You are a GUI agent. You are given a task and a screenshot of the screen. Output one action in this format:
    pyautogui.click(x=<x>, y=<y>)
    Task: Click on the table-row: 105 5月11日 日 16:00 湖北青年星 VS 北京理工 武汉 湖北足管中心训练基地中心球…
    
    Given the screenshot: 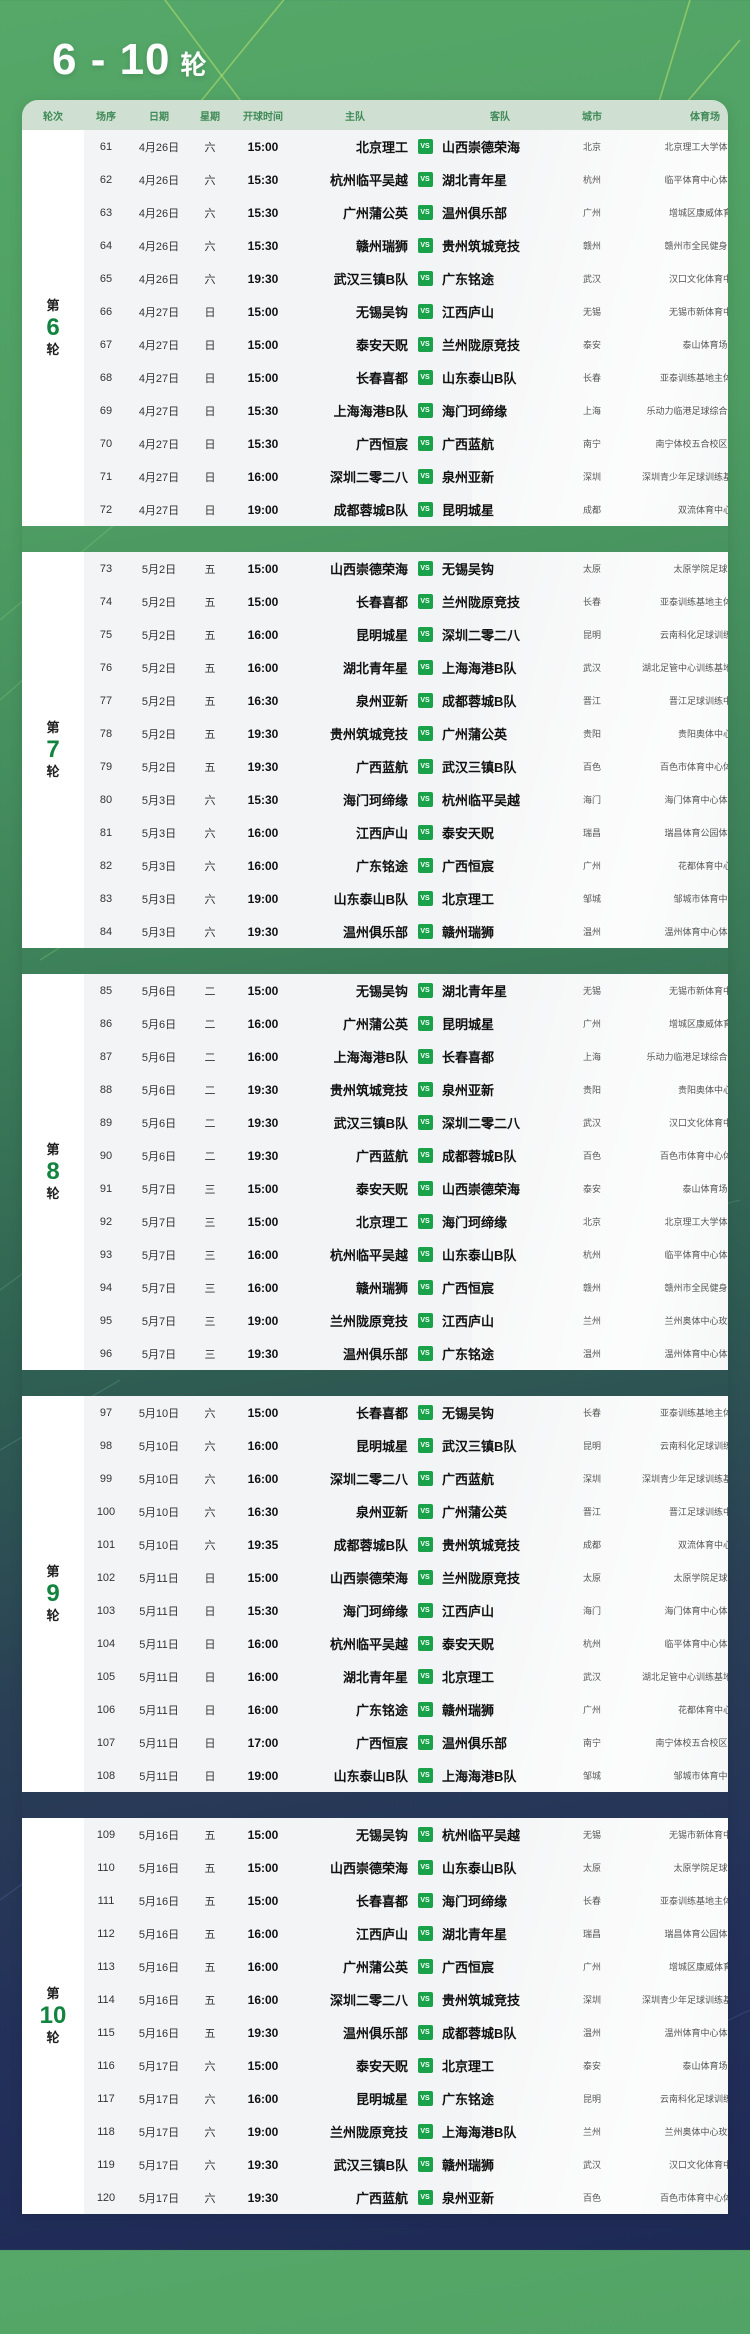 What is the action you would take?
    pyautogui.click(x=406, y=1676)
    